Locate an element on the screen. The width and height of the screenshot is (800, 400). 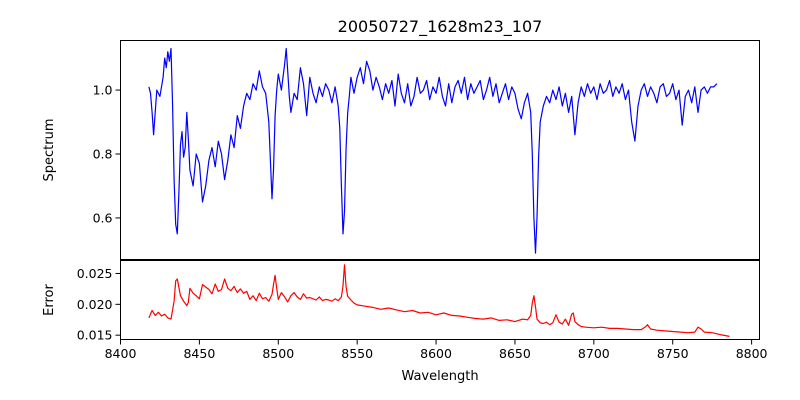
x-axis-label: Wavelength is located at coordinates (439, 376).